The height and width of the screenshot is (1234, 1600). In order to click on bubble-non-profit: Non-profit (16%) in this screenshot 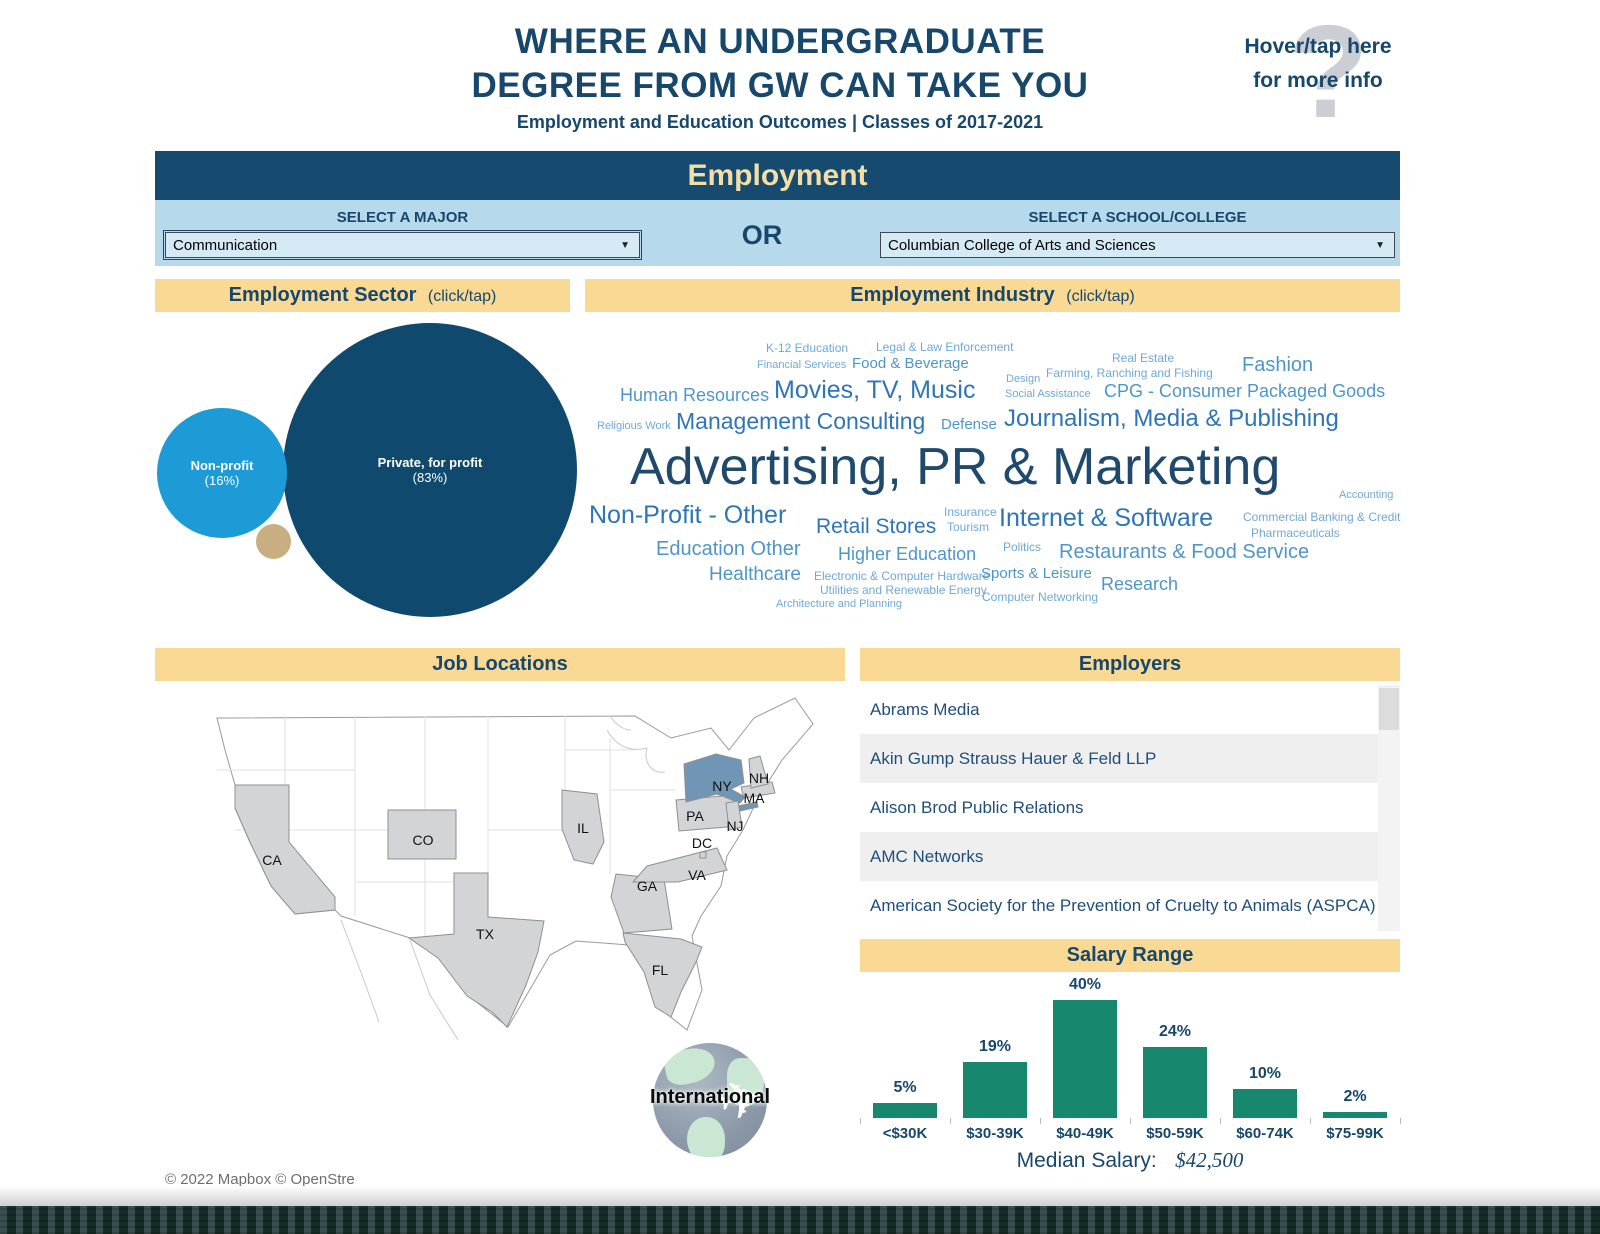, I will do `click(222, 473)`.